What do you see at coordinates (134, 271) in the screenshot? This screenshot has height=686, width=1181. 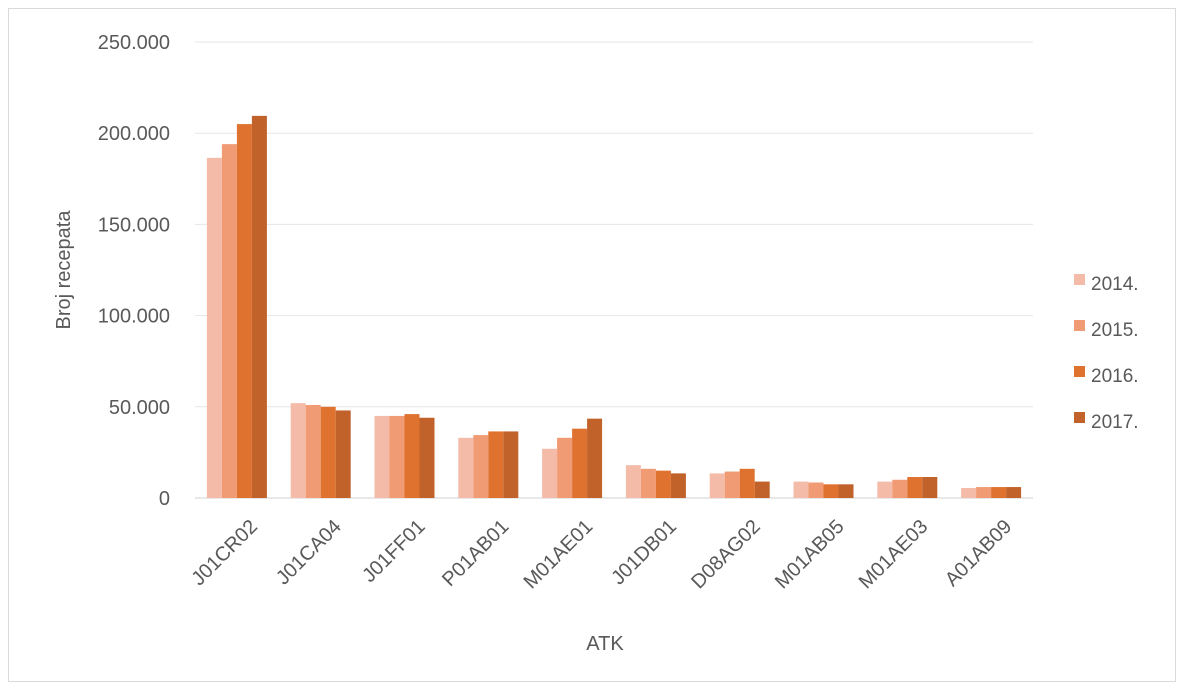 I see `y-axis-ticks: 0 50.000 100.000 150.000 200.000 250.000` at bounding box center [134, 271].